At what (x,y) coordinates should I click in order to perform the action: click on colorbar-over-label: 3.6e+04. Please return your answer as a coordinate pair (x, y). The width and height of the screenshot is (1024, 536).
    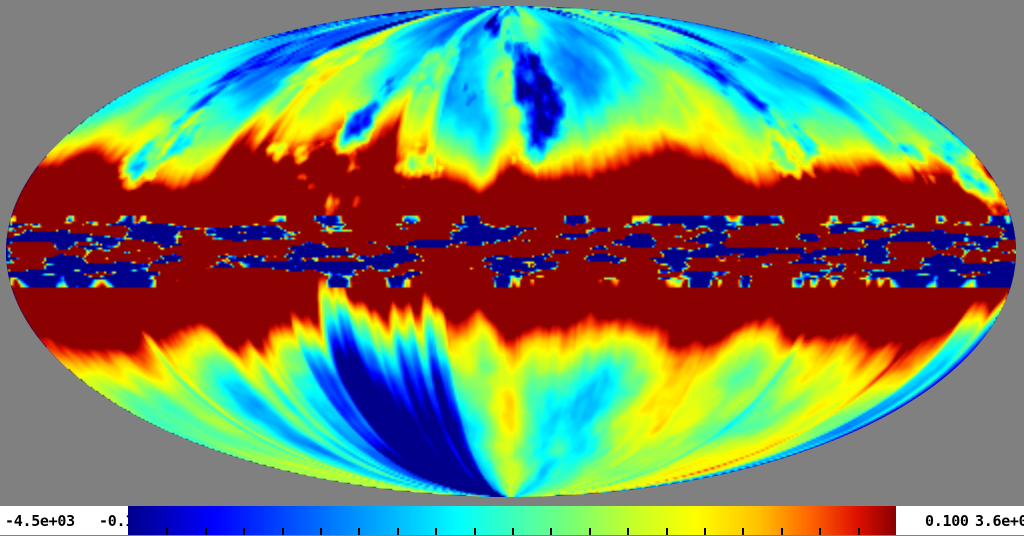
    Looking at the image, I should click on (999, 521).